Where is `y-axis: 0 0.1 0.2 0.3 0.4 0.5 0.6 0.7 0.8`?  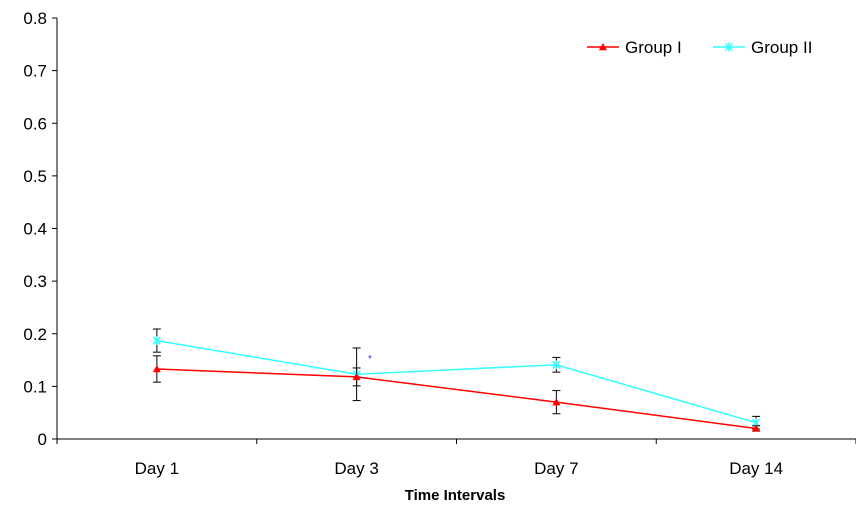 y-axis: 0 0.1 0.2 0.3 0.4 0.5 0.6 0.7 0.8 is located at coordinates (40, 229).